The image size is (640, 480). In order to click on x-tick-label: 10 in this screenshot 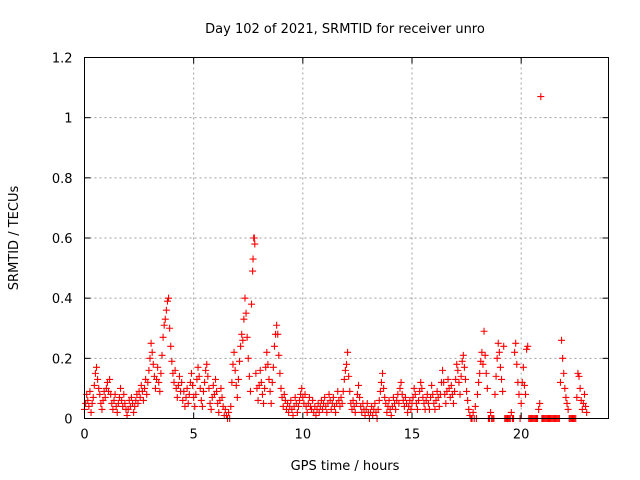, I will do `click(303, 435)`.